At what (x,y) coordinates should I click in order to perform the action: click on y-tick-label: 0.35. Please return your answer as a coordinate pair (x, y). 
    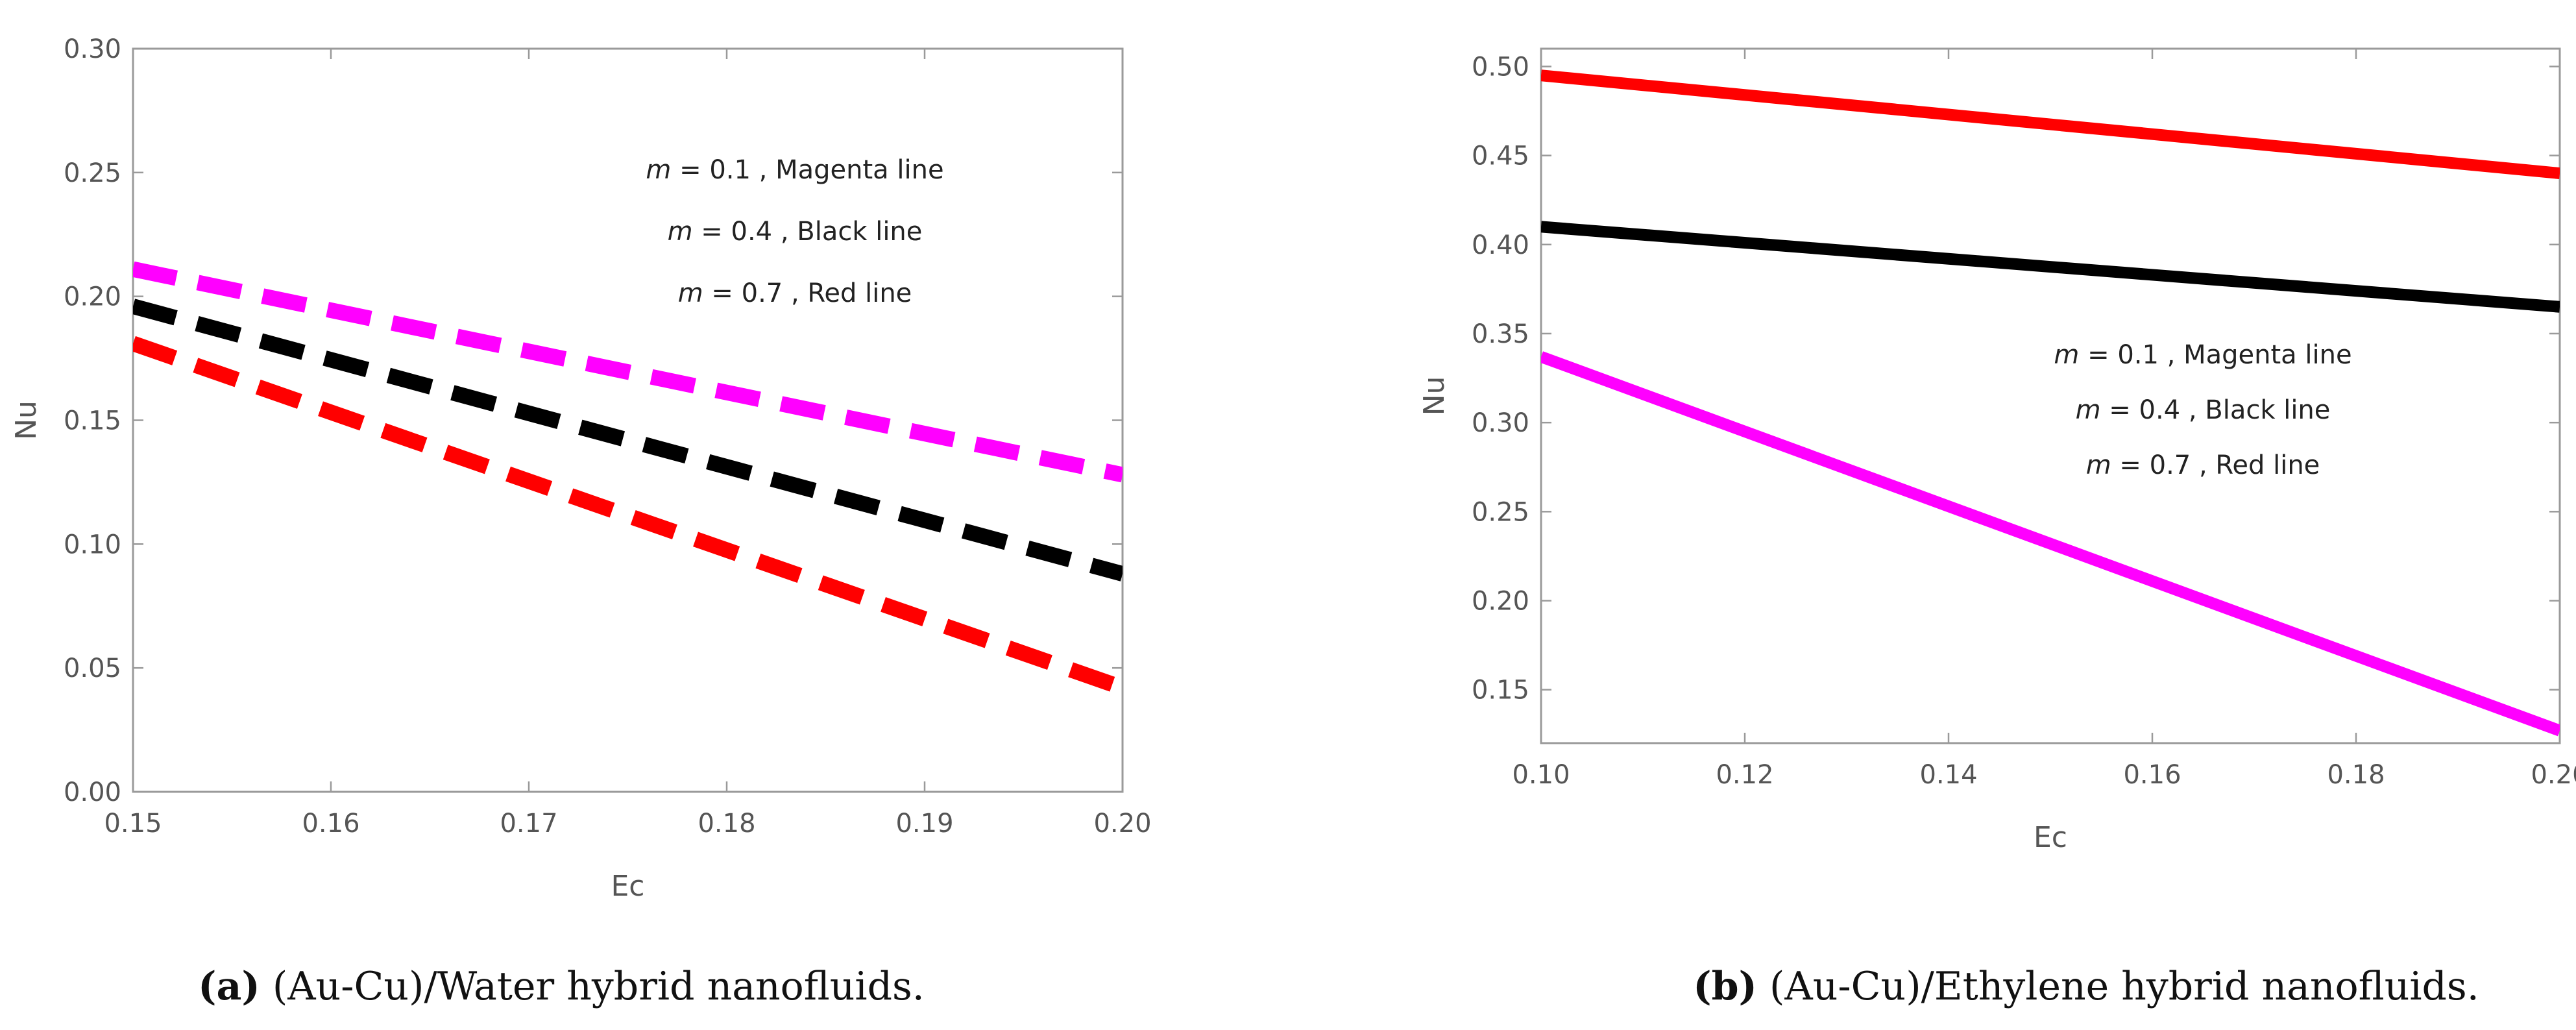
    Looking at the image, I should click on (1500, 334).